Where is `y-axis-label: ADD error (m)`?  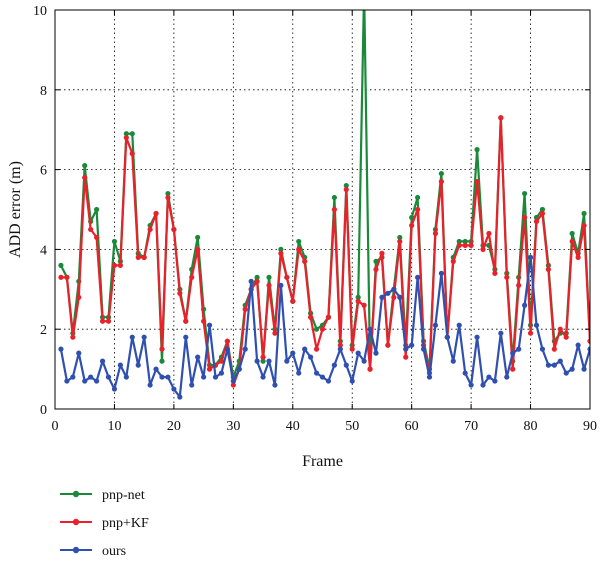
y-axis-label: ADD error (m) is located at coordinates (15, 209).